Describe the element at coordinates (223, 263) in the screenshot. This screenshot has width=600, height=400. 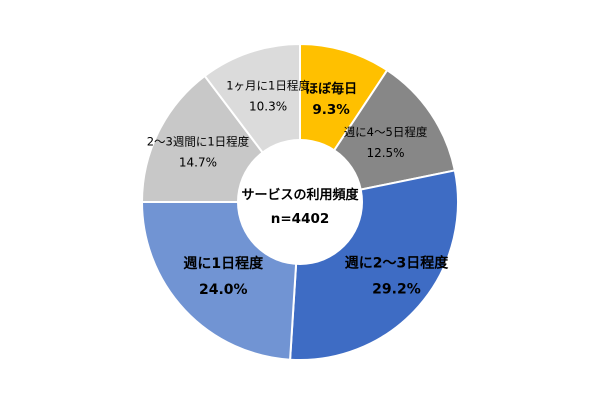
I see `slice-category-label: 週に1日程度` at that location.